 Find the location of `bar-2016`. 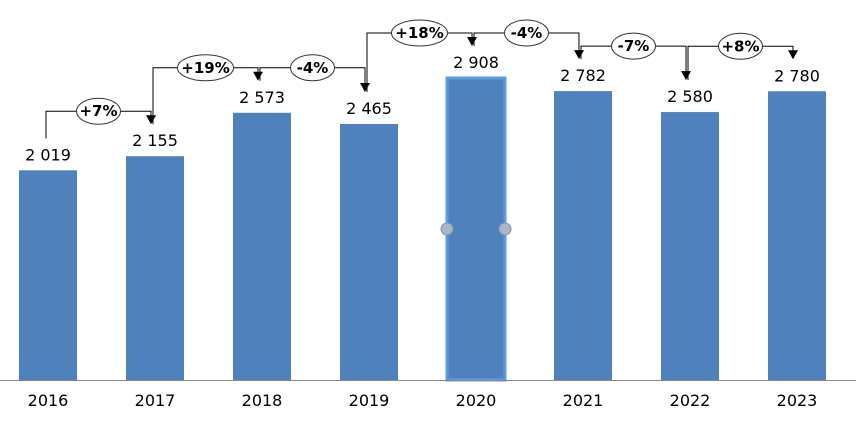

bar-2016 is located at coordinates (48, 275).